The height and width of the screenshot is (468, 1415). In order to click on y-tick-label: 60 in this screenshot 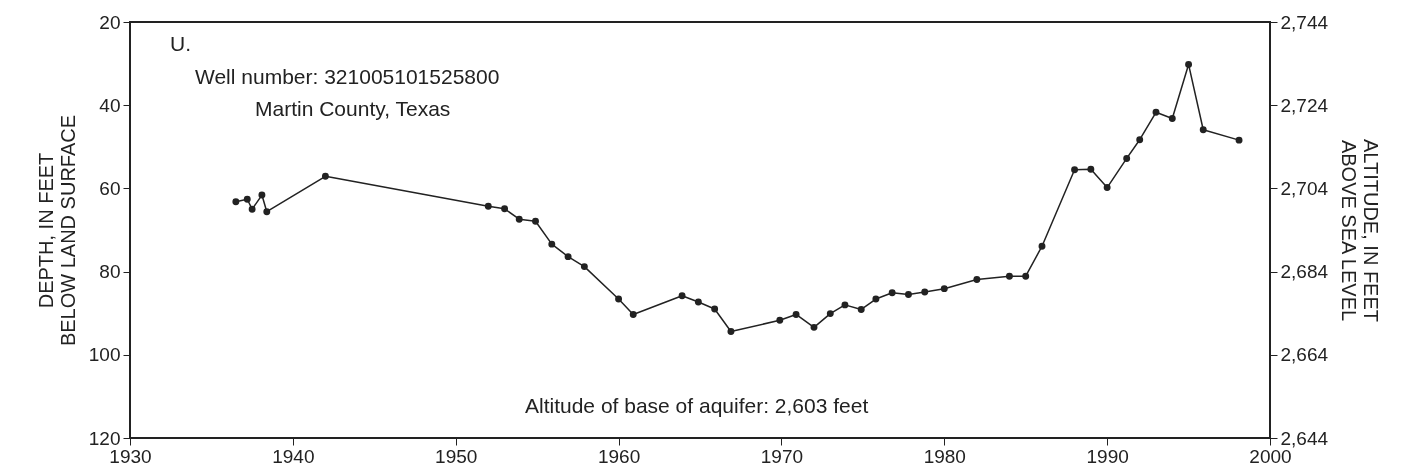, I will do `click(110, 188)`.